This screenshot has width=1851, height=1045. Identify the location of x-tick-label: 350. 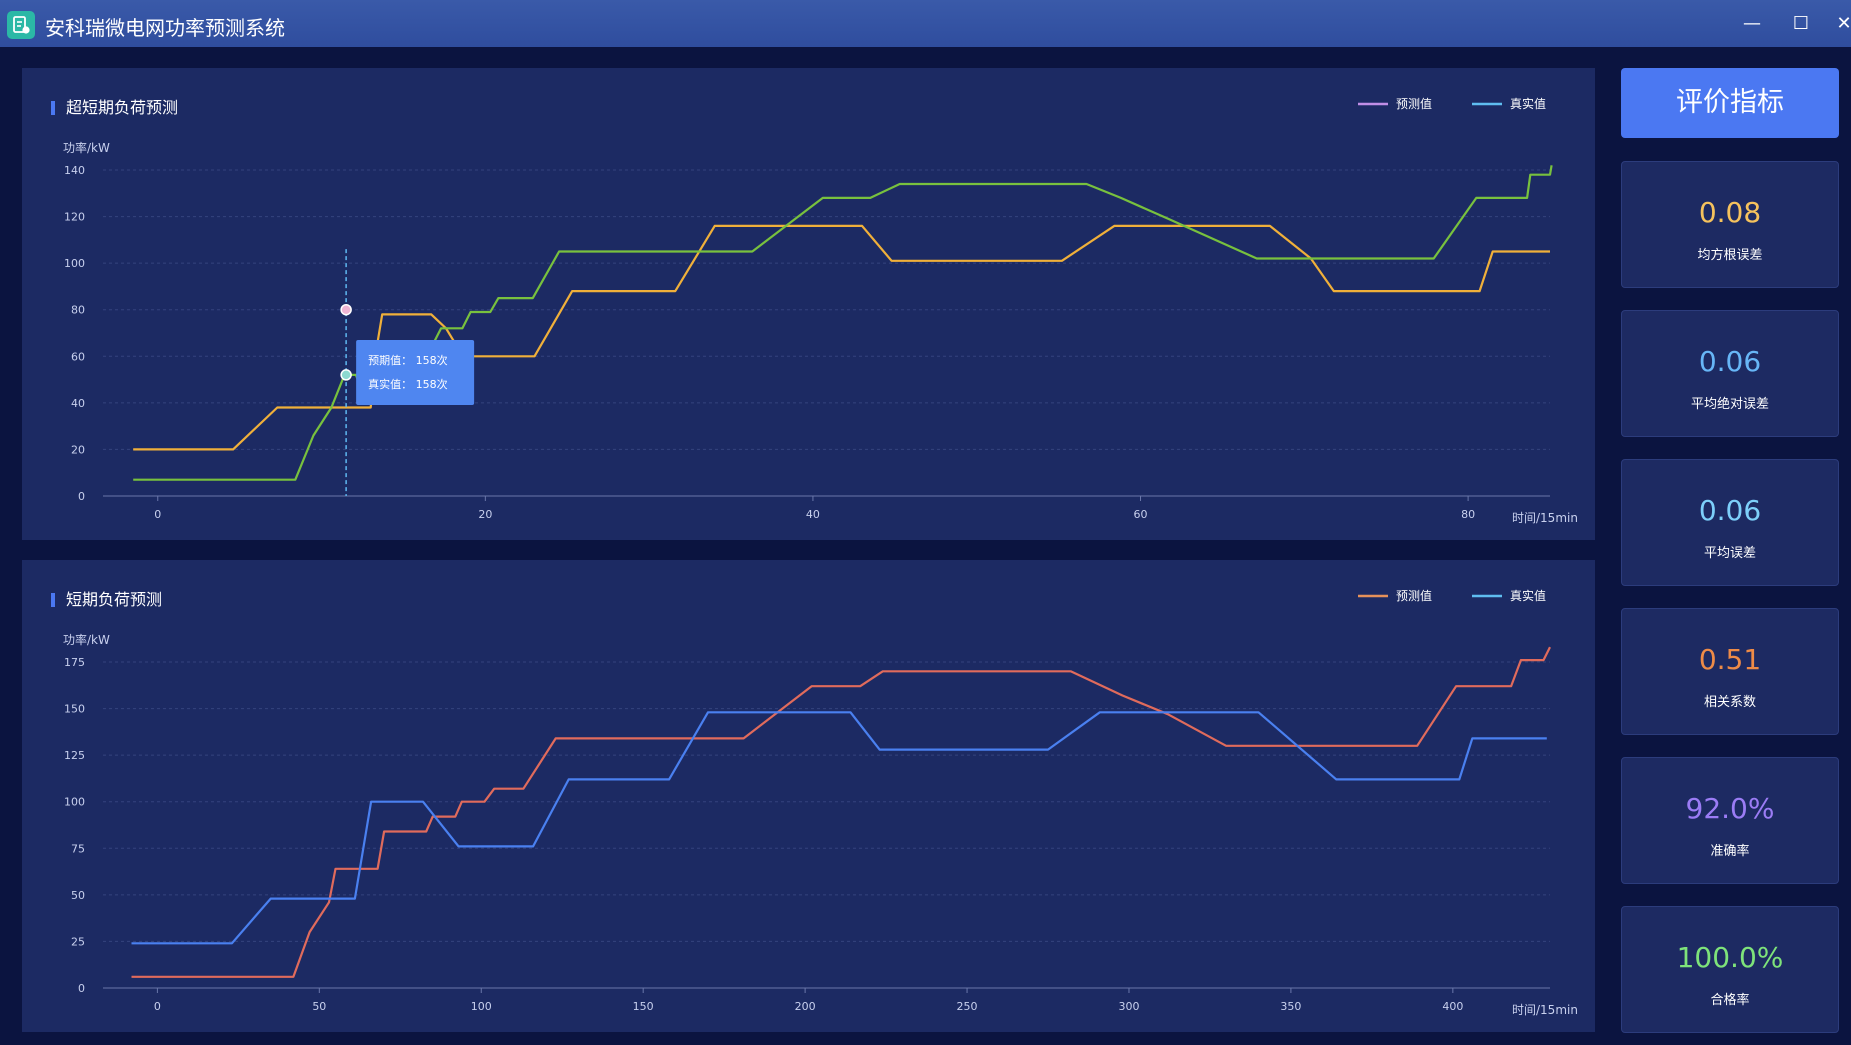
(1290, 1006).